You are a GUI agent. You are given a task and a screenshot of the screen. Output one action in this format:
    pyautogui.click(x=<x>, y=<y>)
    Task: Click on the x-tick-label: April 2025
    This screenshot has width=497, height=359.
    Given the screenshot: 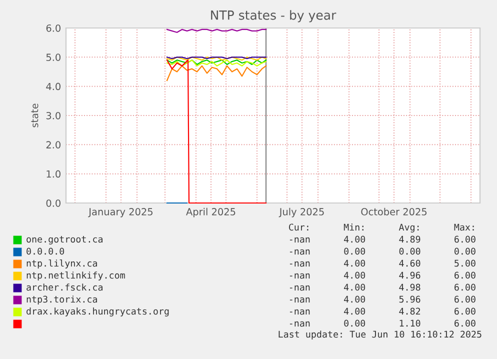 What is the action you would take?
    pyautogui.click(x=211, y=213)
    